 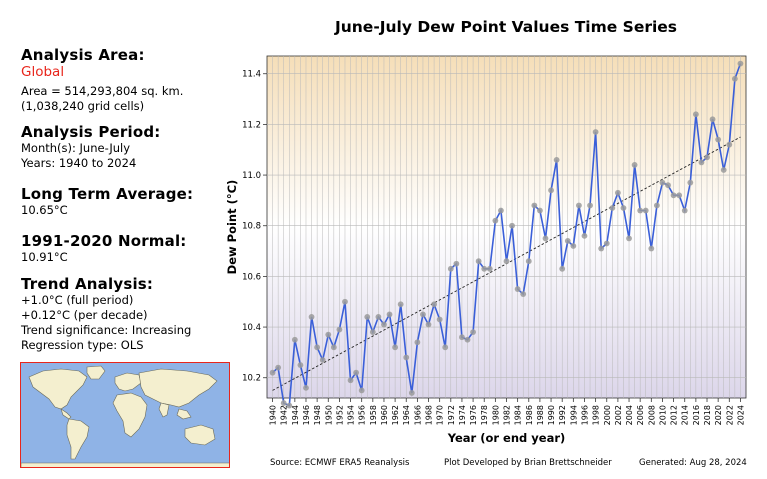 What do you see at coordinates (284, 415) in the screenshot?
I see `x-tick-label: 1942` at bounding box center [284, 415].